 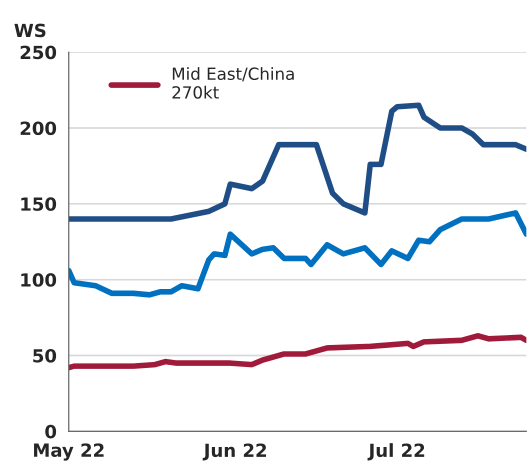 What do you see at coordinates (38, 128) in the screenshot?
I see `y-tick-label: 200` at bounding box center [38, 128].